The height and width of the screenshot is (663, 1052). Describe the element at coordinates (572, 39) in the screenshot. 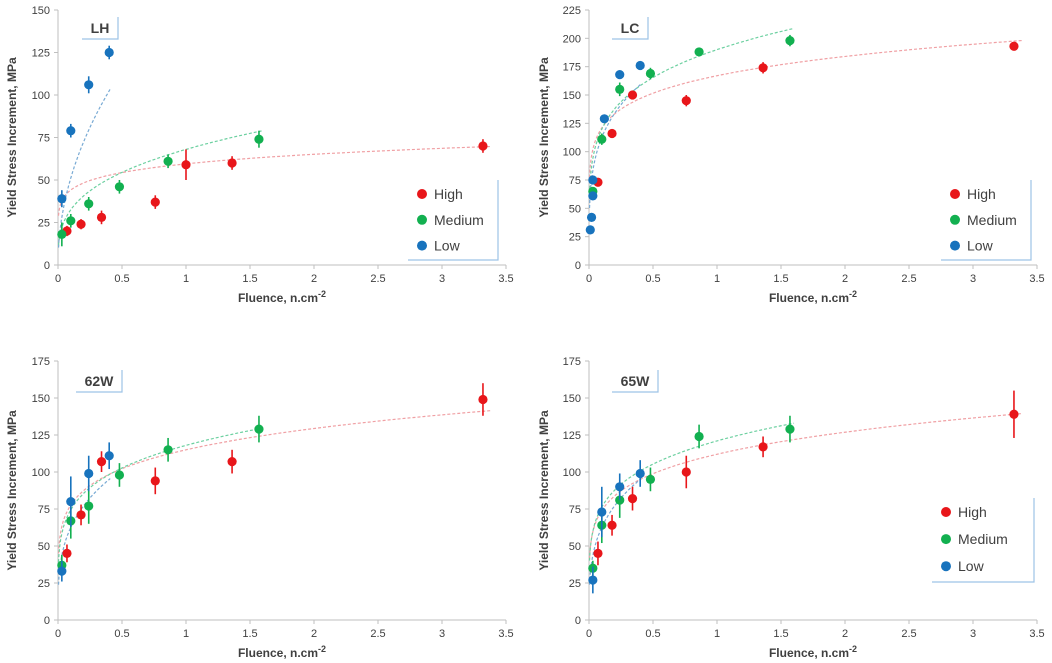

I see `y-tick-label: 200` at that location.